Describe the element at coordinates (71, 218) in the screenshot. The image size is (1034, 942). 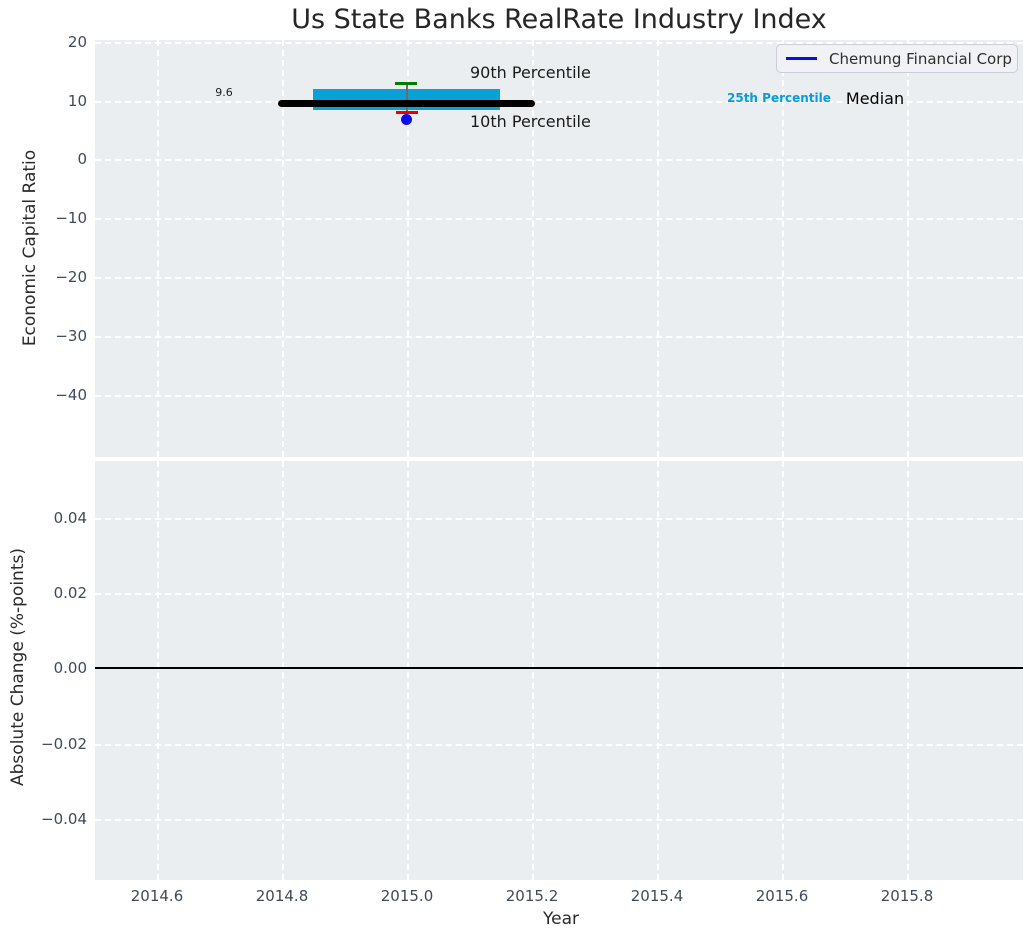
I see `y-tick-label: −10` at that location.